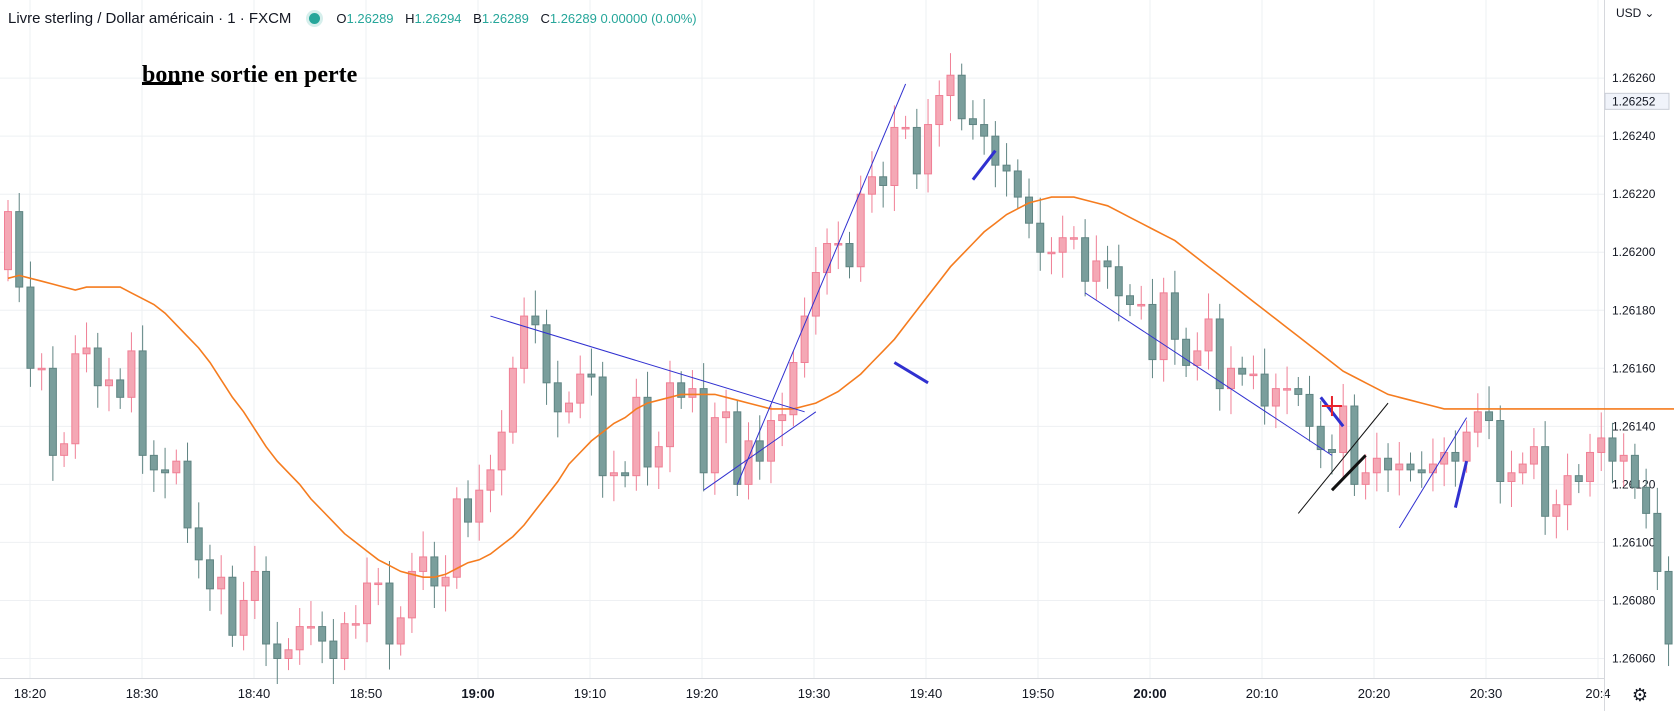  What do you see at coordinates (1374, 693) in the screenshot?
I see `time-tick-label: 20:20` at bounding box center [1374, 693].